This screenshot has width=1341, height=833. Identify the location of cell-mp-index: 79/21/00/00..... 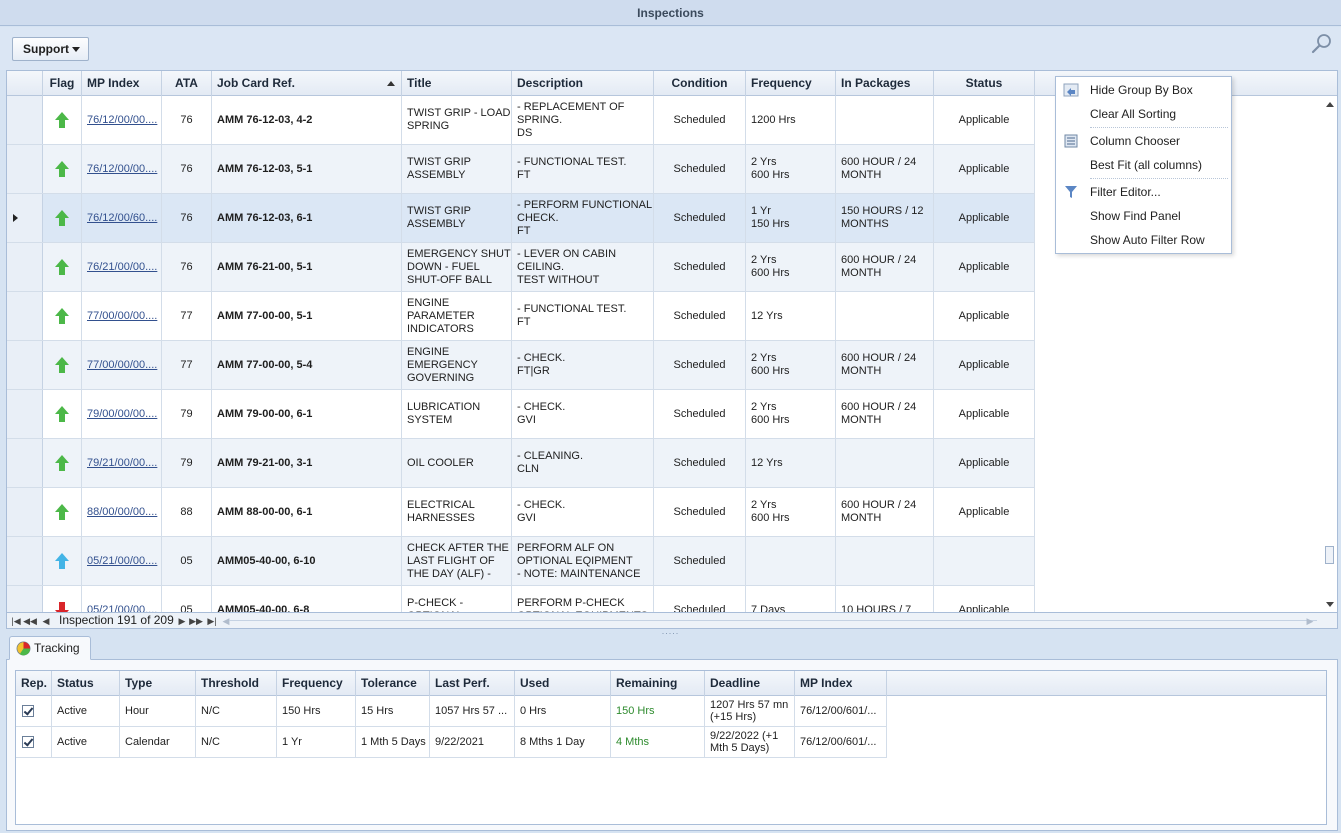
(122, 463).